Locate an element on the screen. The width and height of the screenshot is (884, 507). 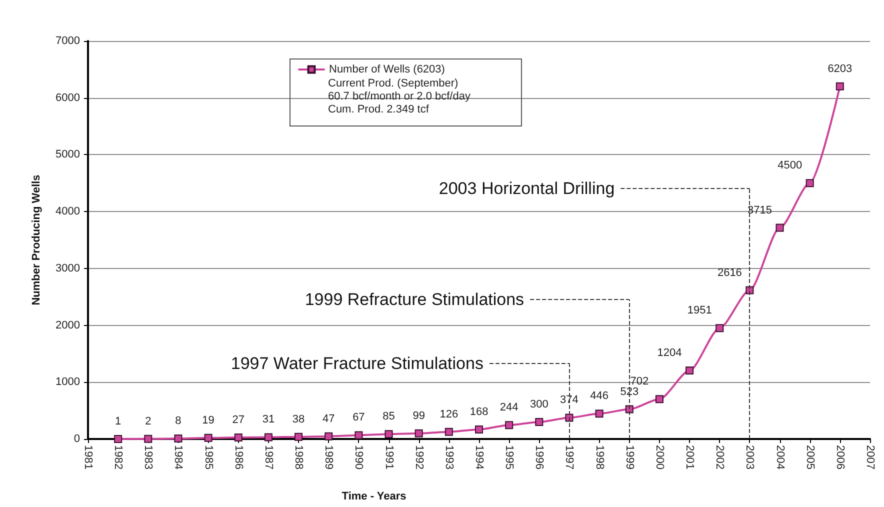
x-tick-label: 2003 is located at coordinates (750, 457).